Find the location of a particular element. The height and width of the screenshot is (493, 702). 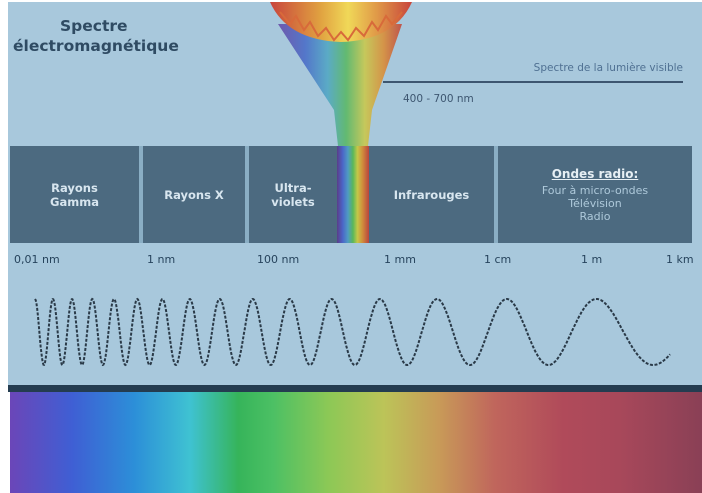

visible-spectrum-rule is located at coordinates (533, 82).